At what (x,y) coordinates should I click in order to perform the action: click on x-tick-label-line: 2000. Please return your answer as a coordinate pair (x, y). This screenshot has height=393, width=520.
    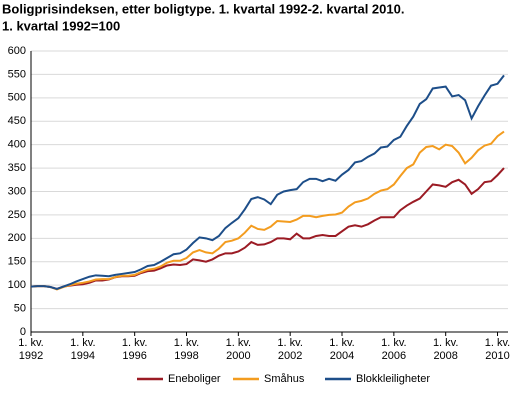
    Looking at the image, I should click on (238, 356).